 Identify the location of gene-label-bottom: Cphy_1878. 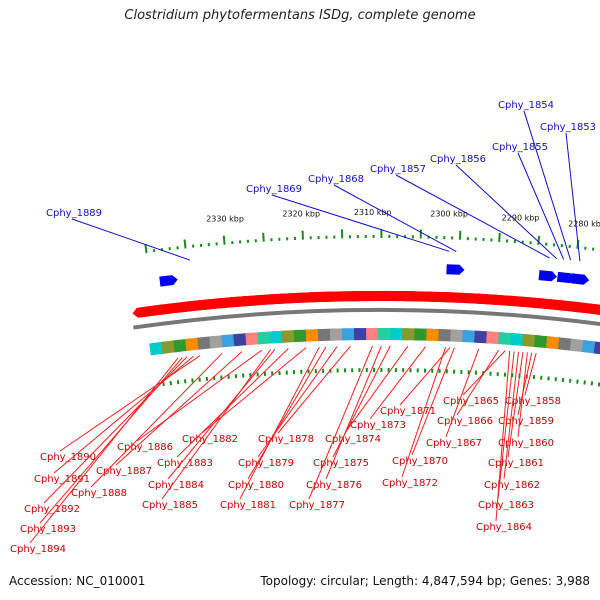
(286, 439).